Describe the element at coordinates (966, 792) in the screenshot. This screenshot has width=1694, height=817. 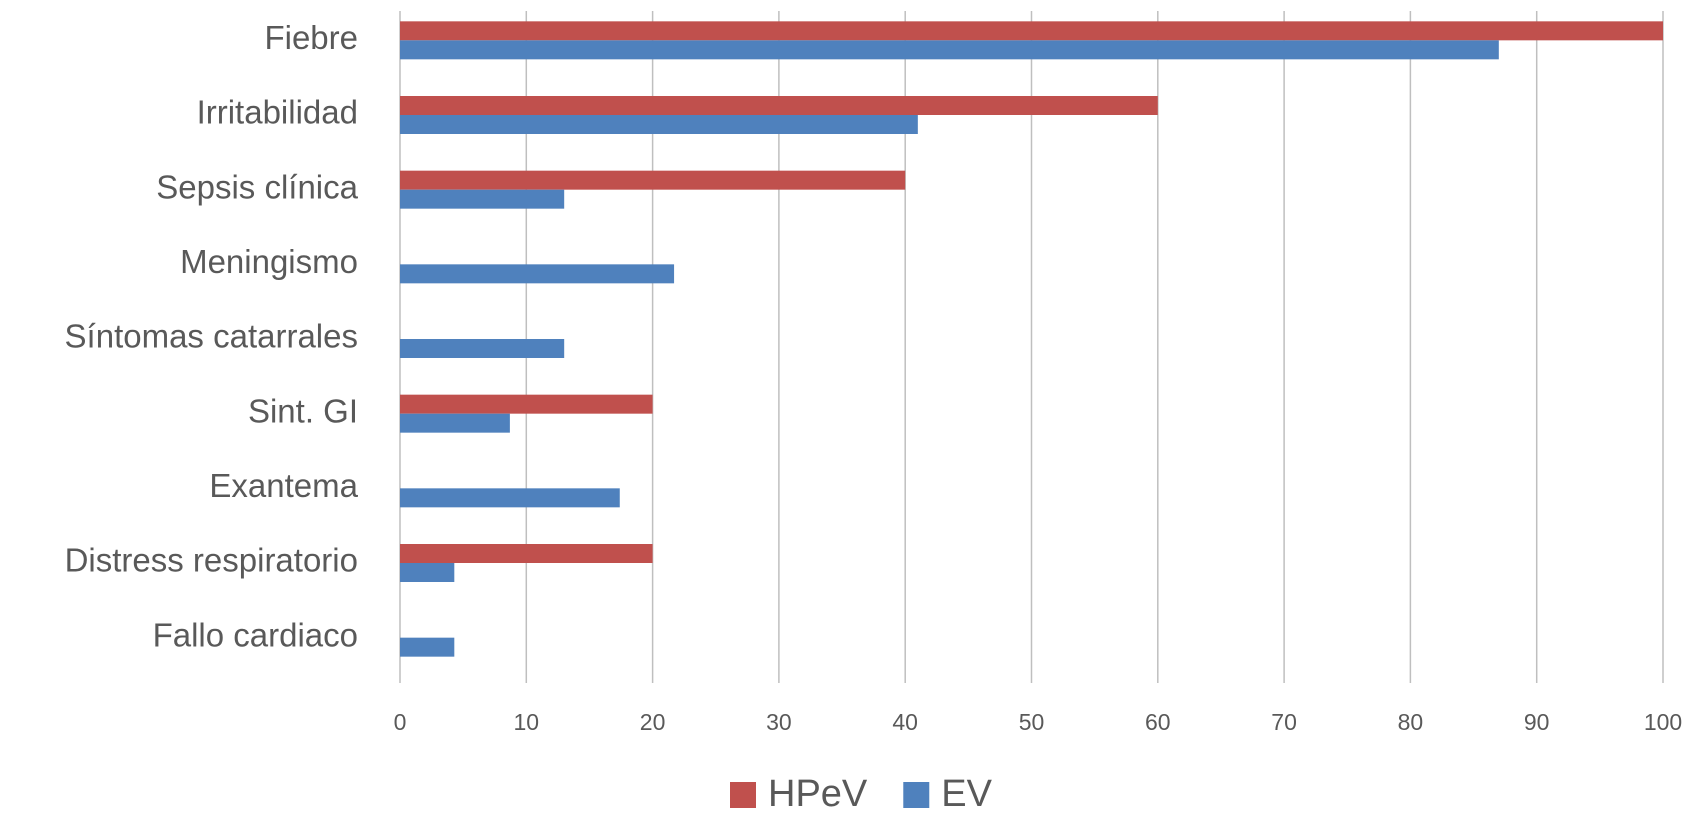
I see `legend-label: EV` at that location.